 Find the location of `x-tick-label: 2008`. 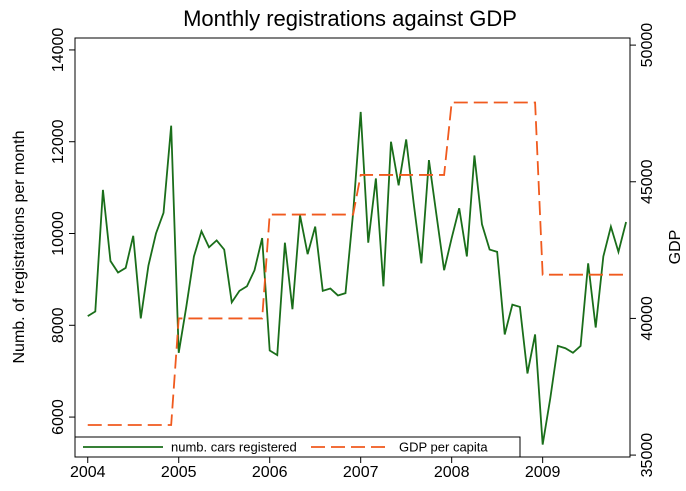

x-tick-label: 2008 is located at coordinates (452, 472).